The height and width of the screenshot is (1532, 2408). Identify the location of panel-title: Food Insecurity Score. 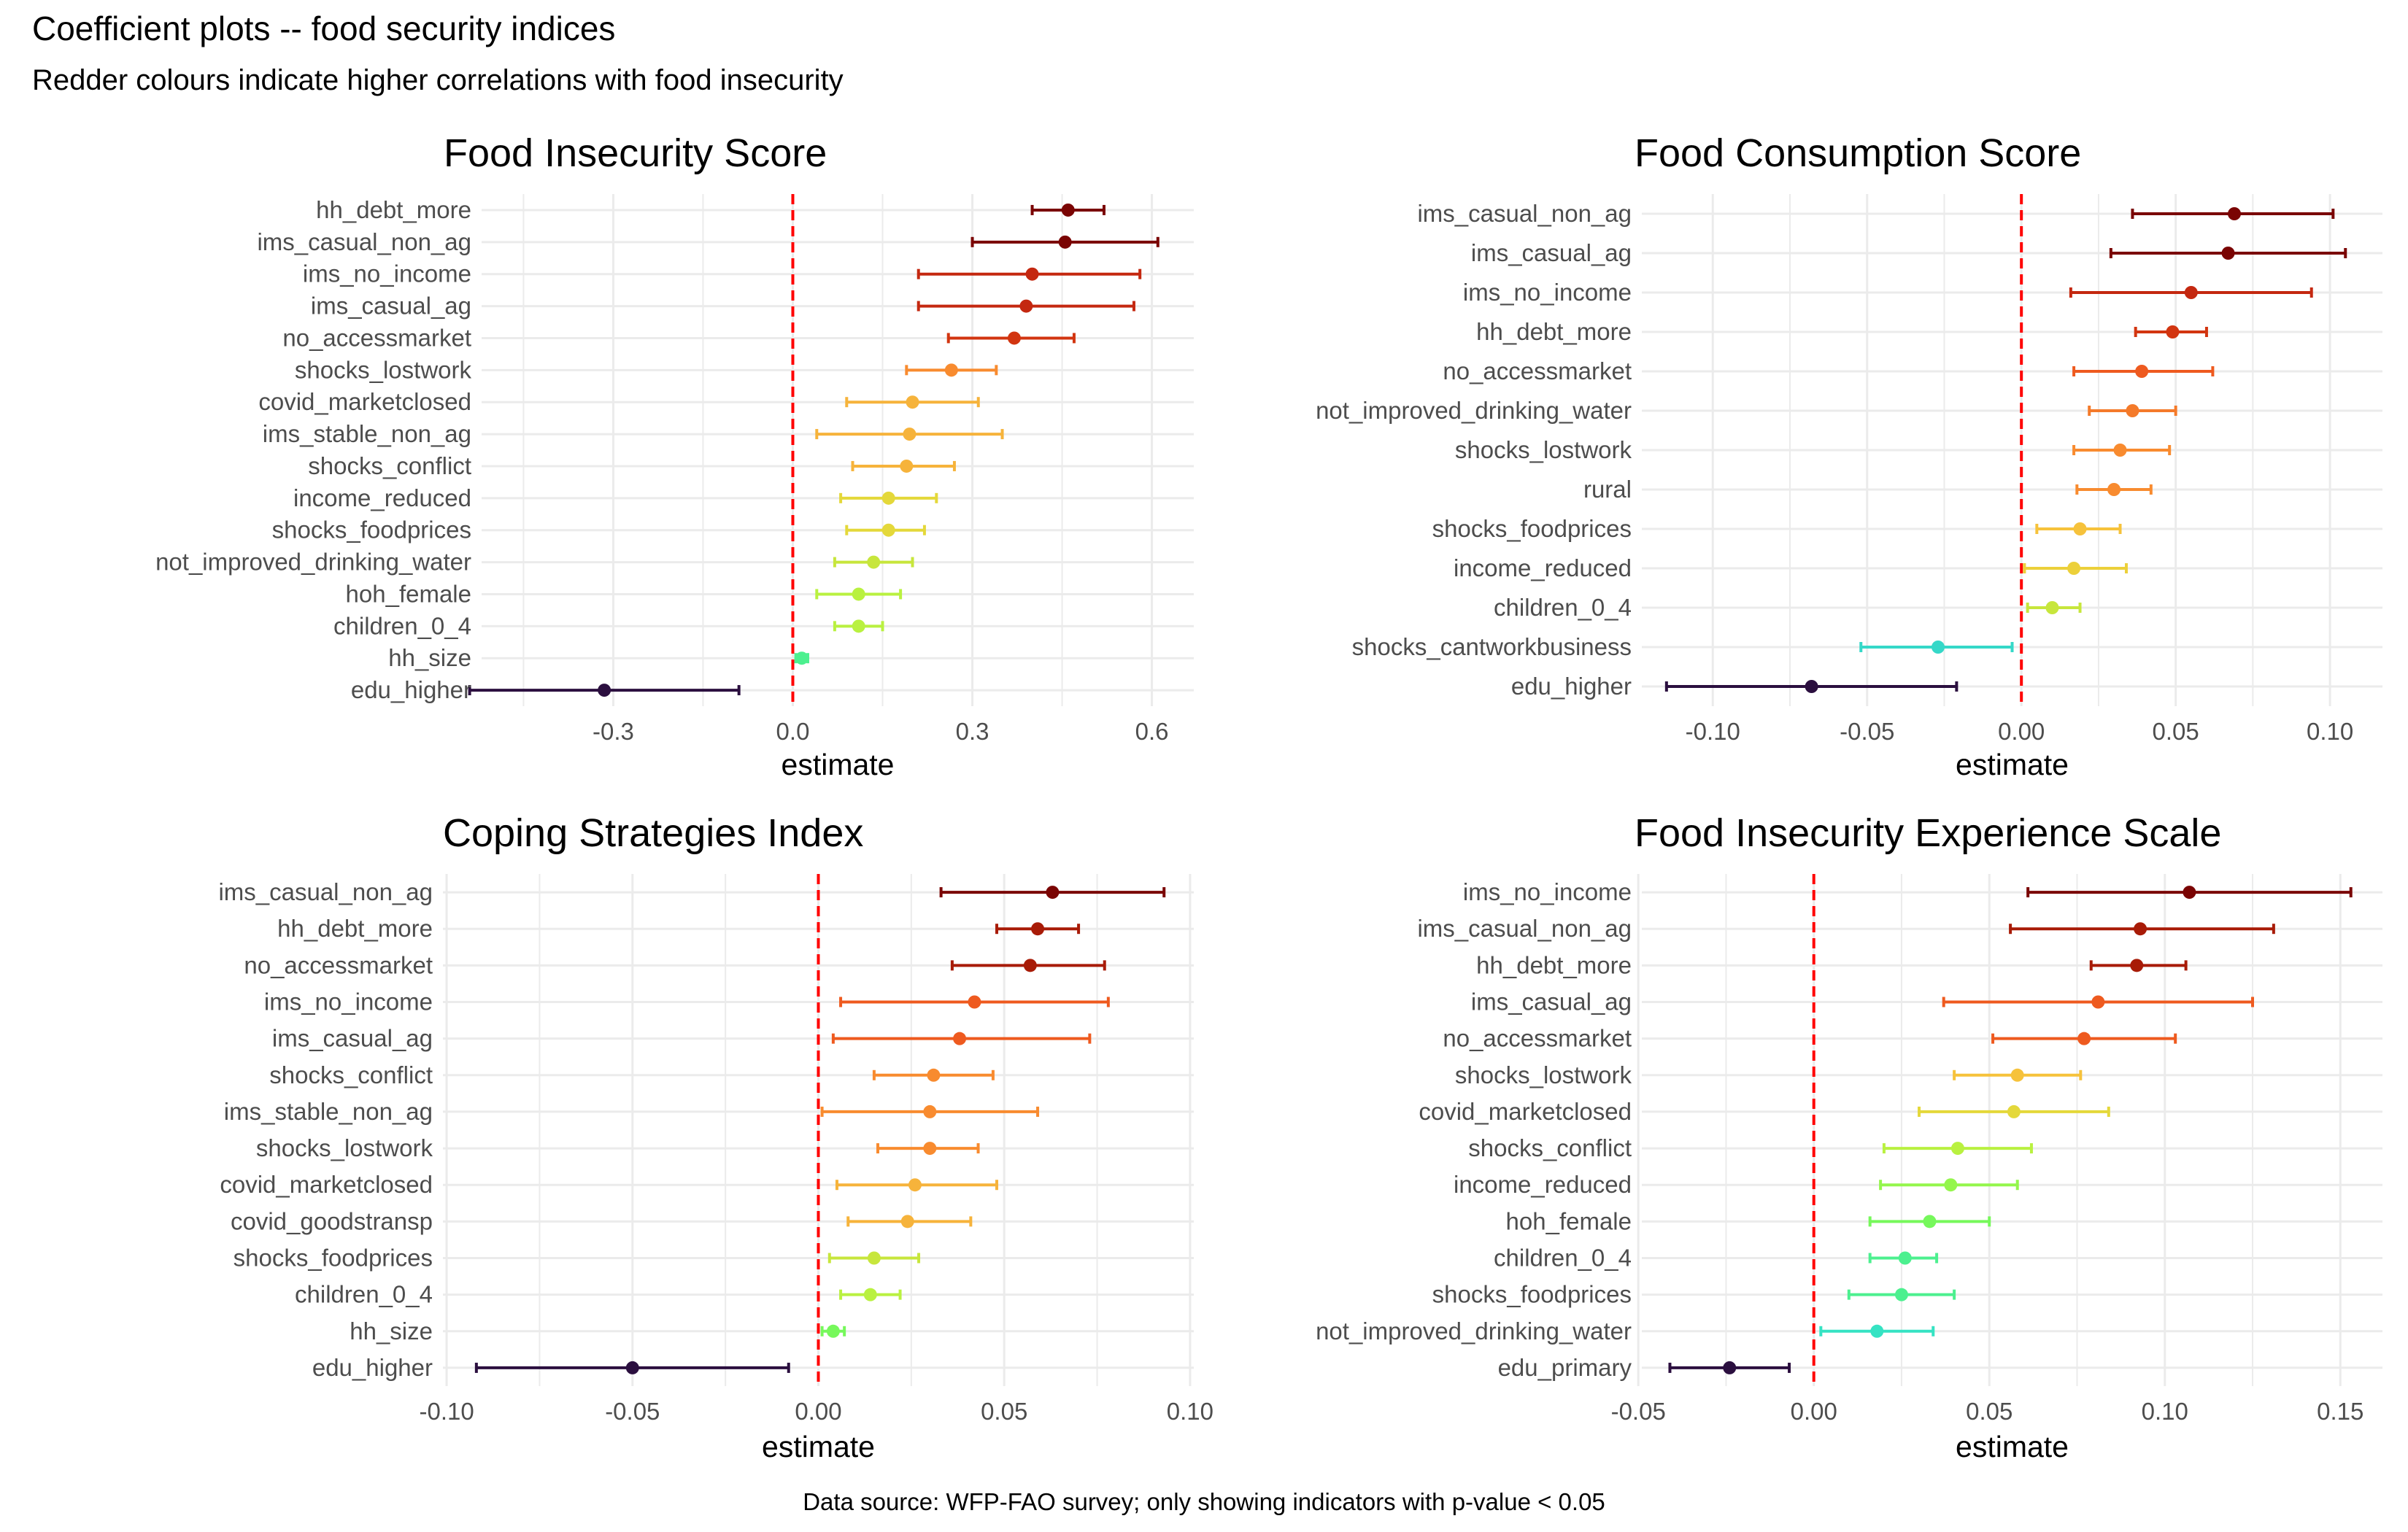
(635, 153).